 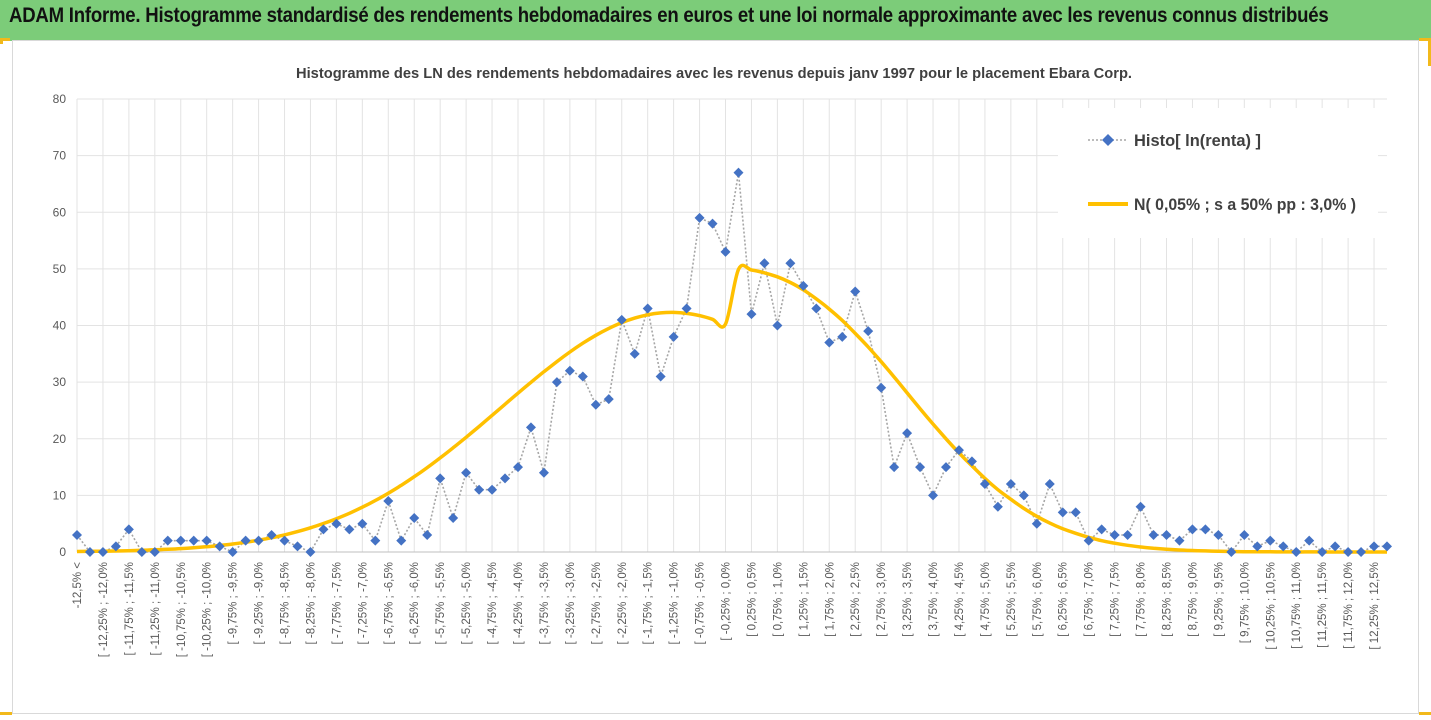 I want to click on x-tick-label: [ 2,25% ; 2,5%, so click(x=856, y=599).